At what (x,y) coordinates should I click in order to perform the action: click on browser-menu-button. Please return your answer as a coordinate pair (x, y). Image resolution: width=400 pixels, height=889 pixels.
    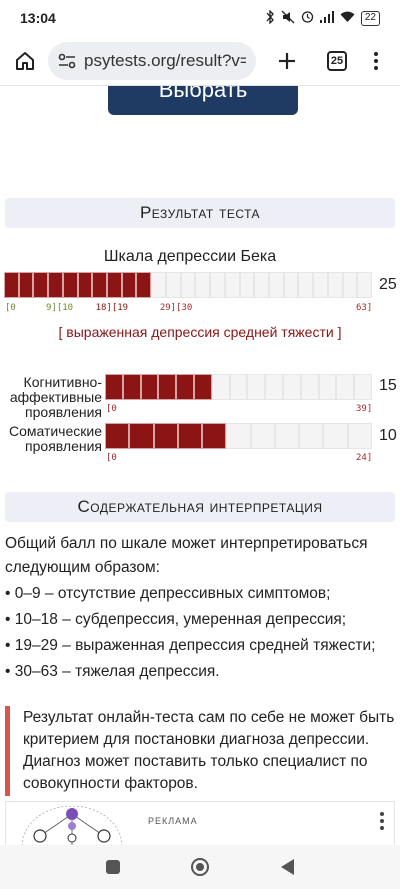
    Looking at the image, I should click on (376, 61).